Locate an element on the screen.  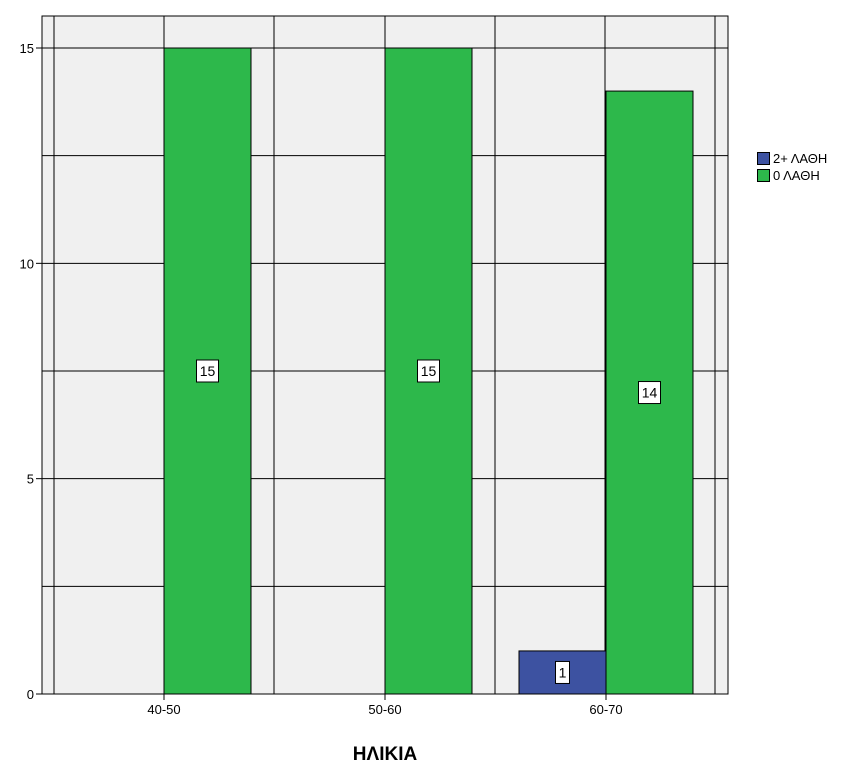
y-tick-label: 0 is located at coordinates (30, 694).